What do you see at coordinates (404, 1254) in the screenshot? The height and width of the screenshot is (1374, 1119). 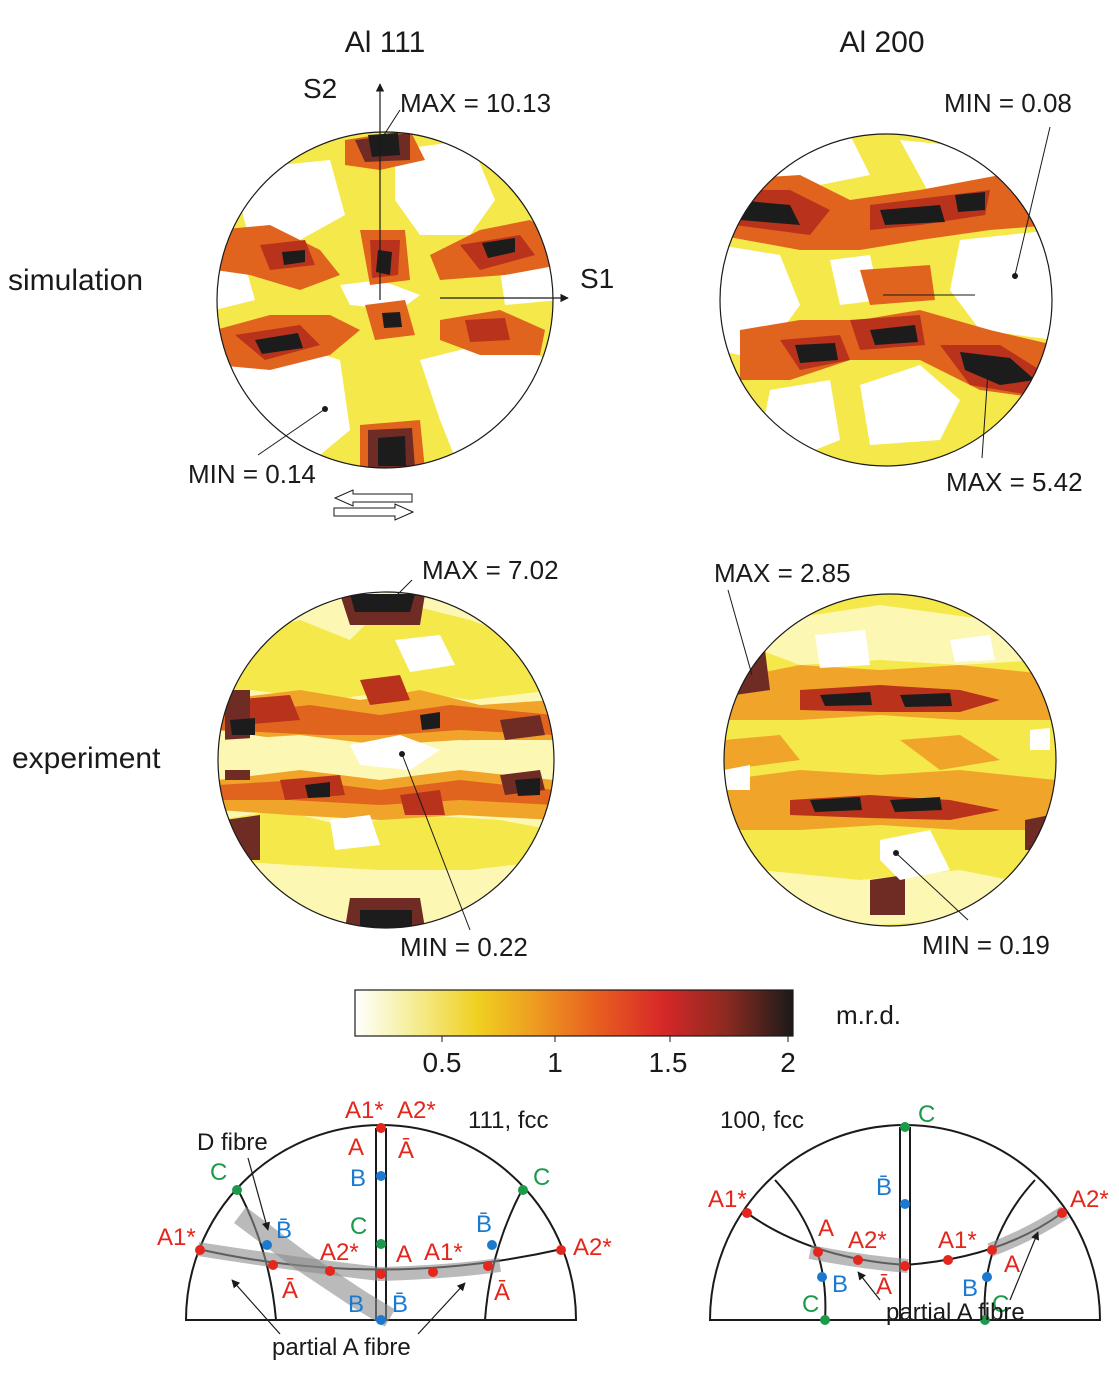 I see `s111-label-a-center: A` at bounding box center [404, 1254].